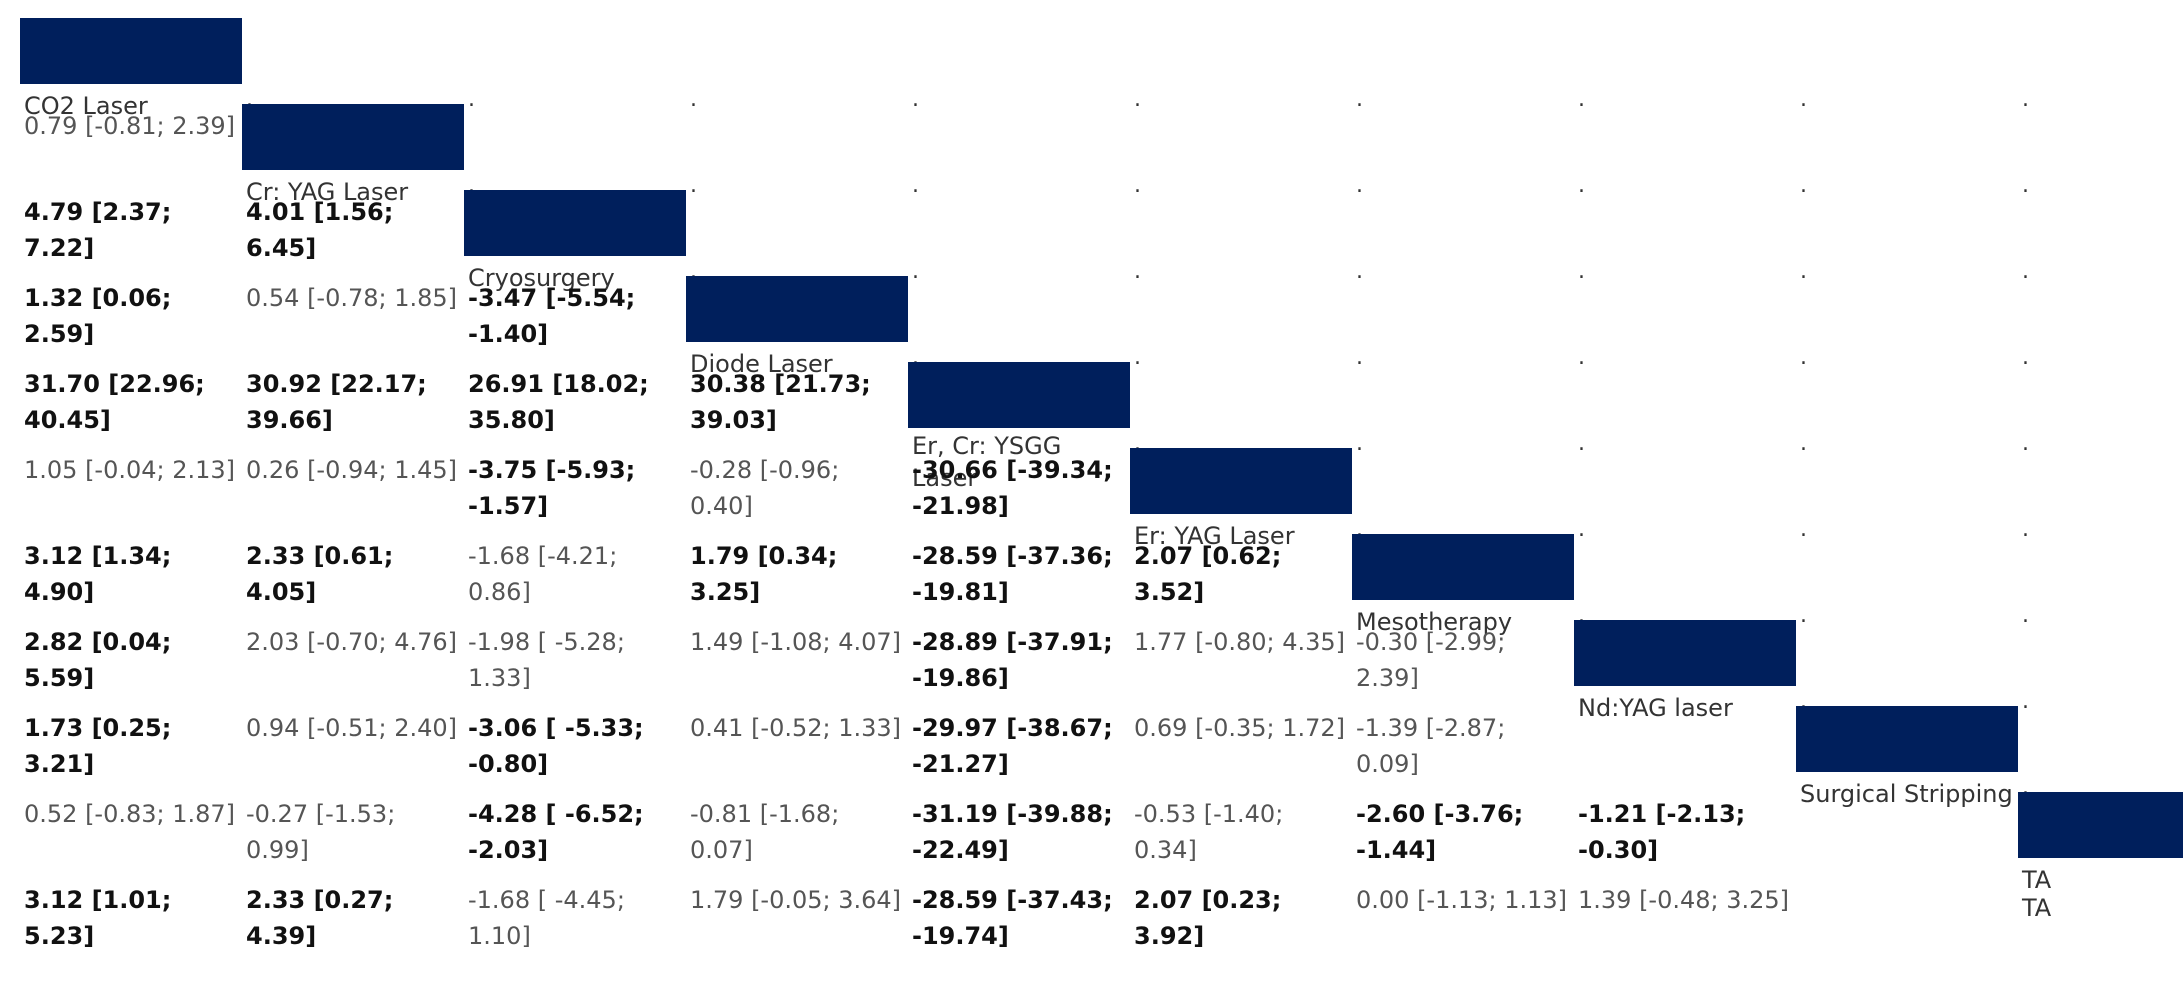 The width and height of the screenshot is (2183, 1002). Describe the element at coordinates (575, 319) in the screenshot. I see `comparison-cell: -3.47 [-5.54; -1.40]` at that location.